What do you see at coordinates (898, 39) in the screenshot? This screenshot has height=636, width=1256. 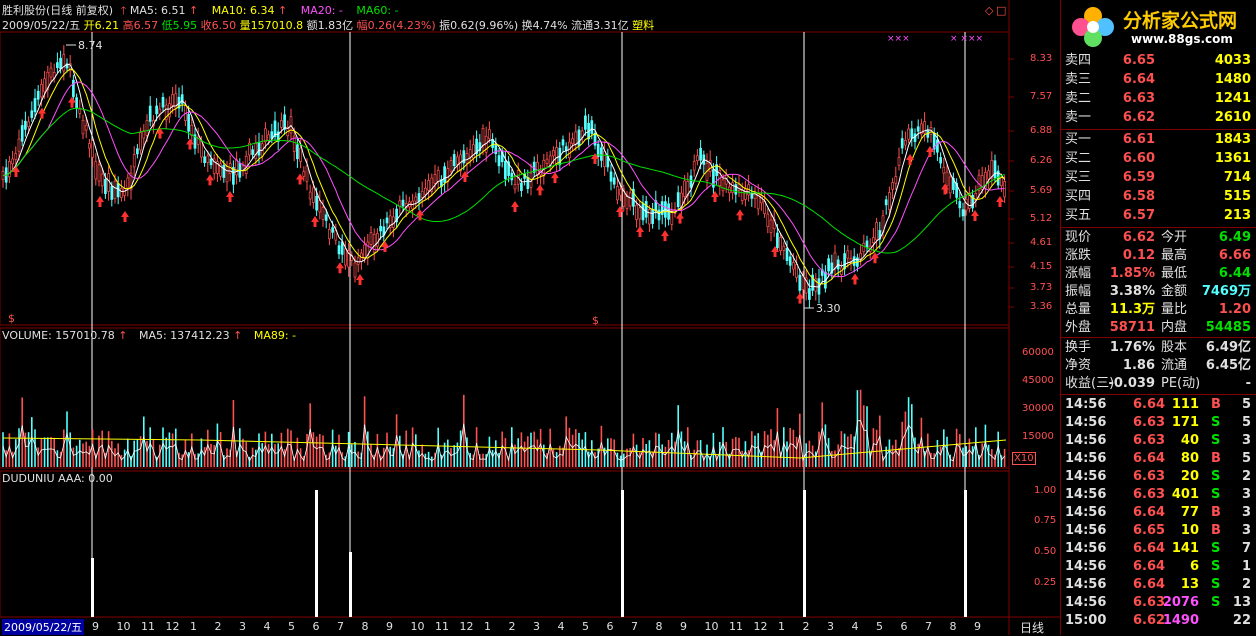 I see `x-marks-1: ×××` at bounding box center [898, 39].